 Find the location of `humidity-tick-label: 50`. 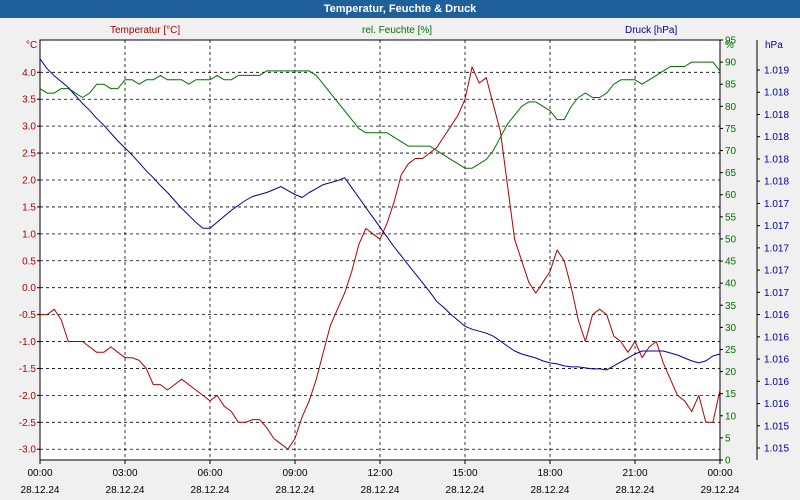

humidity-tick-label: 50 is located at coordinates (731, 239).